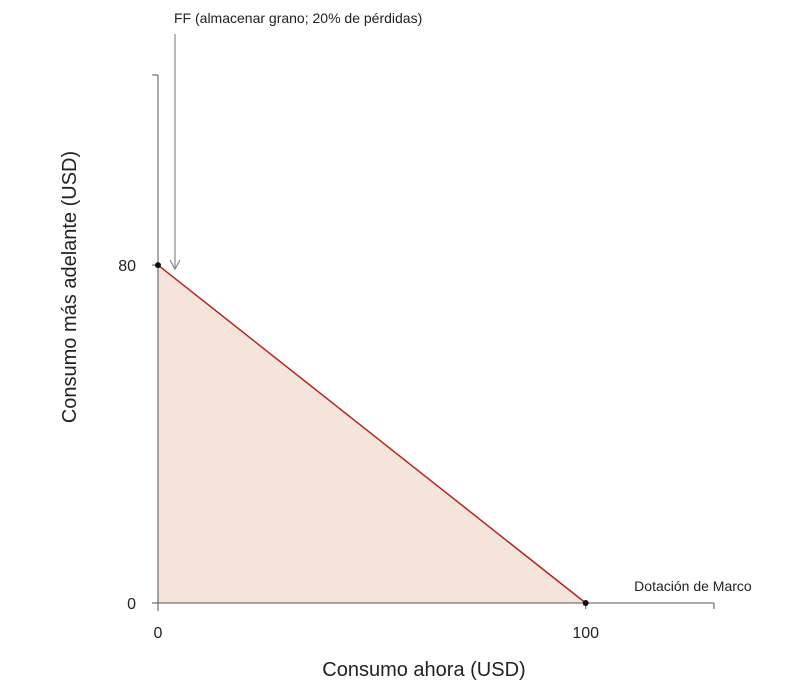 This screenshot has width=810, height=693. I want to click on point-ff-intercept, so click(158, 265).